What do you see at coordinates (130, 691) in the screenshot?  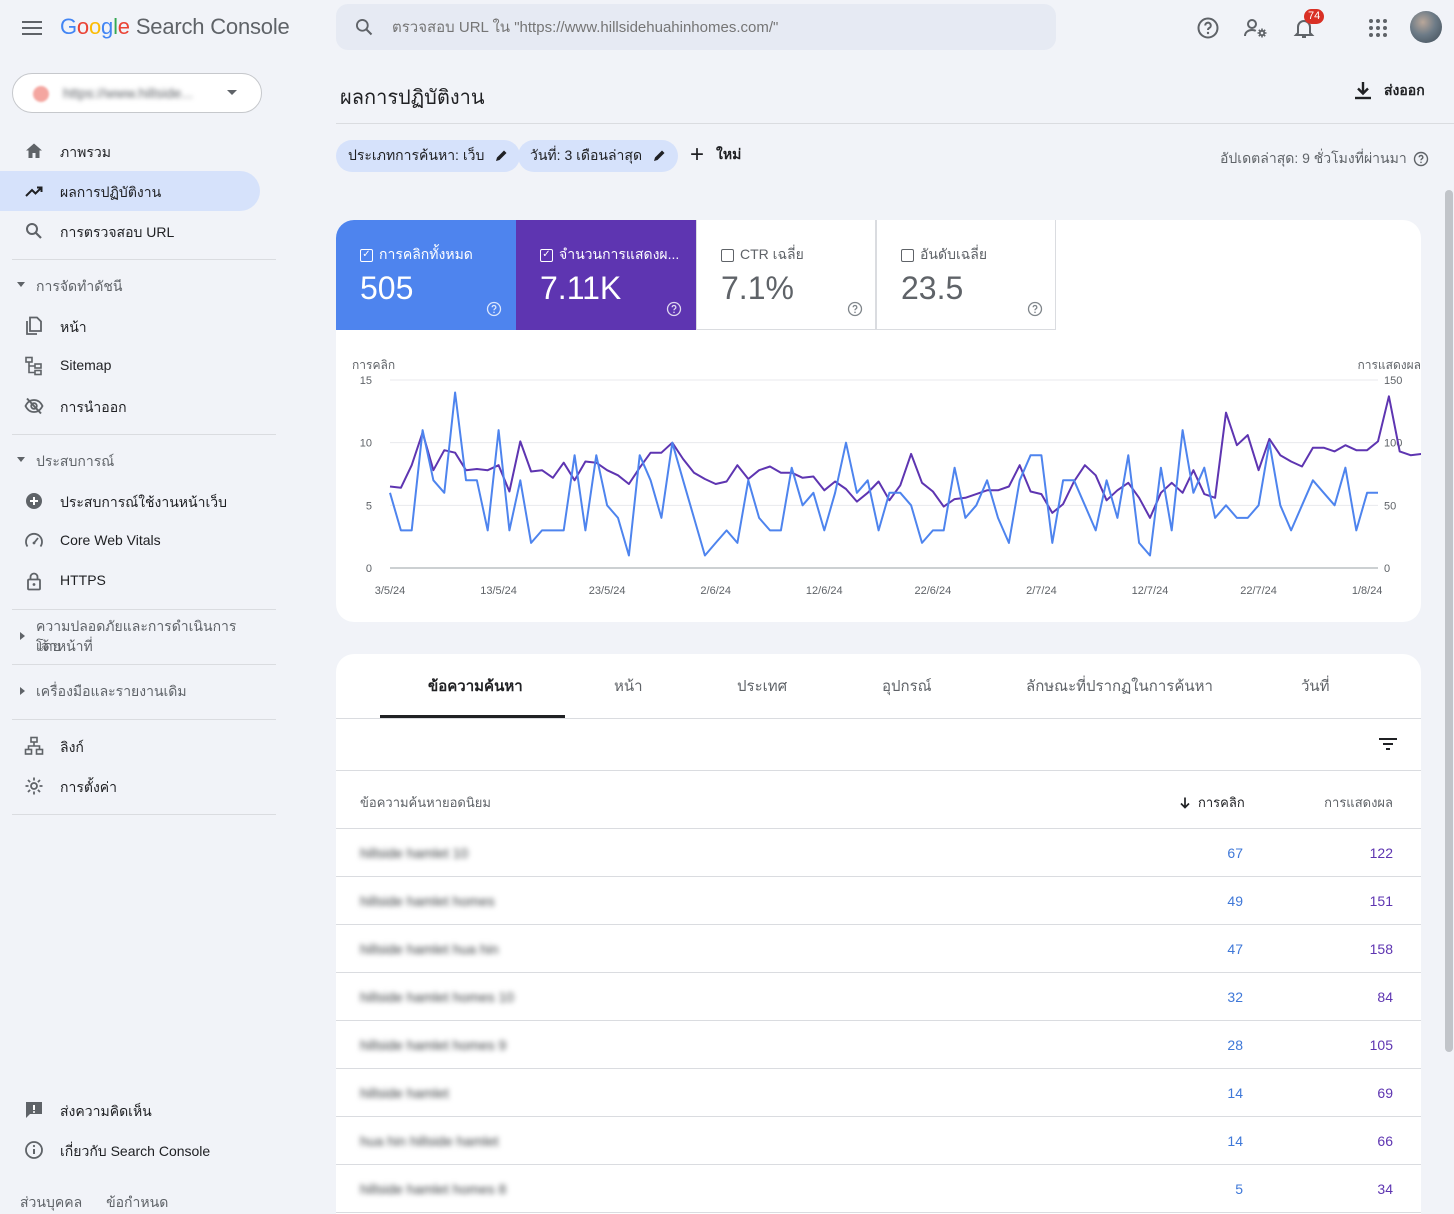 I see `section-legacy: เครื่องมือและรายงานเดิม` at bounding box center [130, 691].